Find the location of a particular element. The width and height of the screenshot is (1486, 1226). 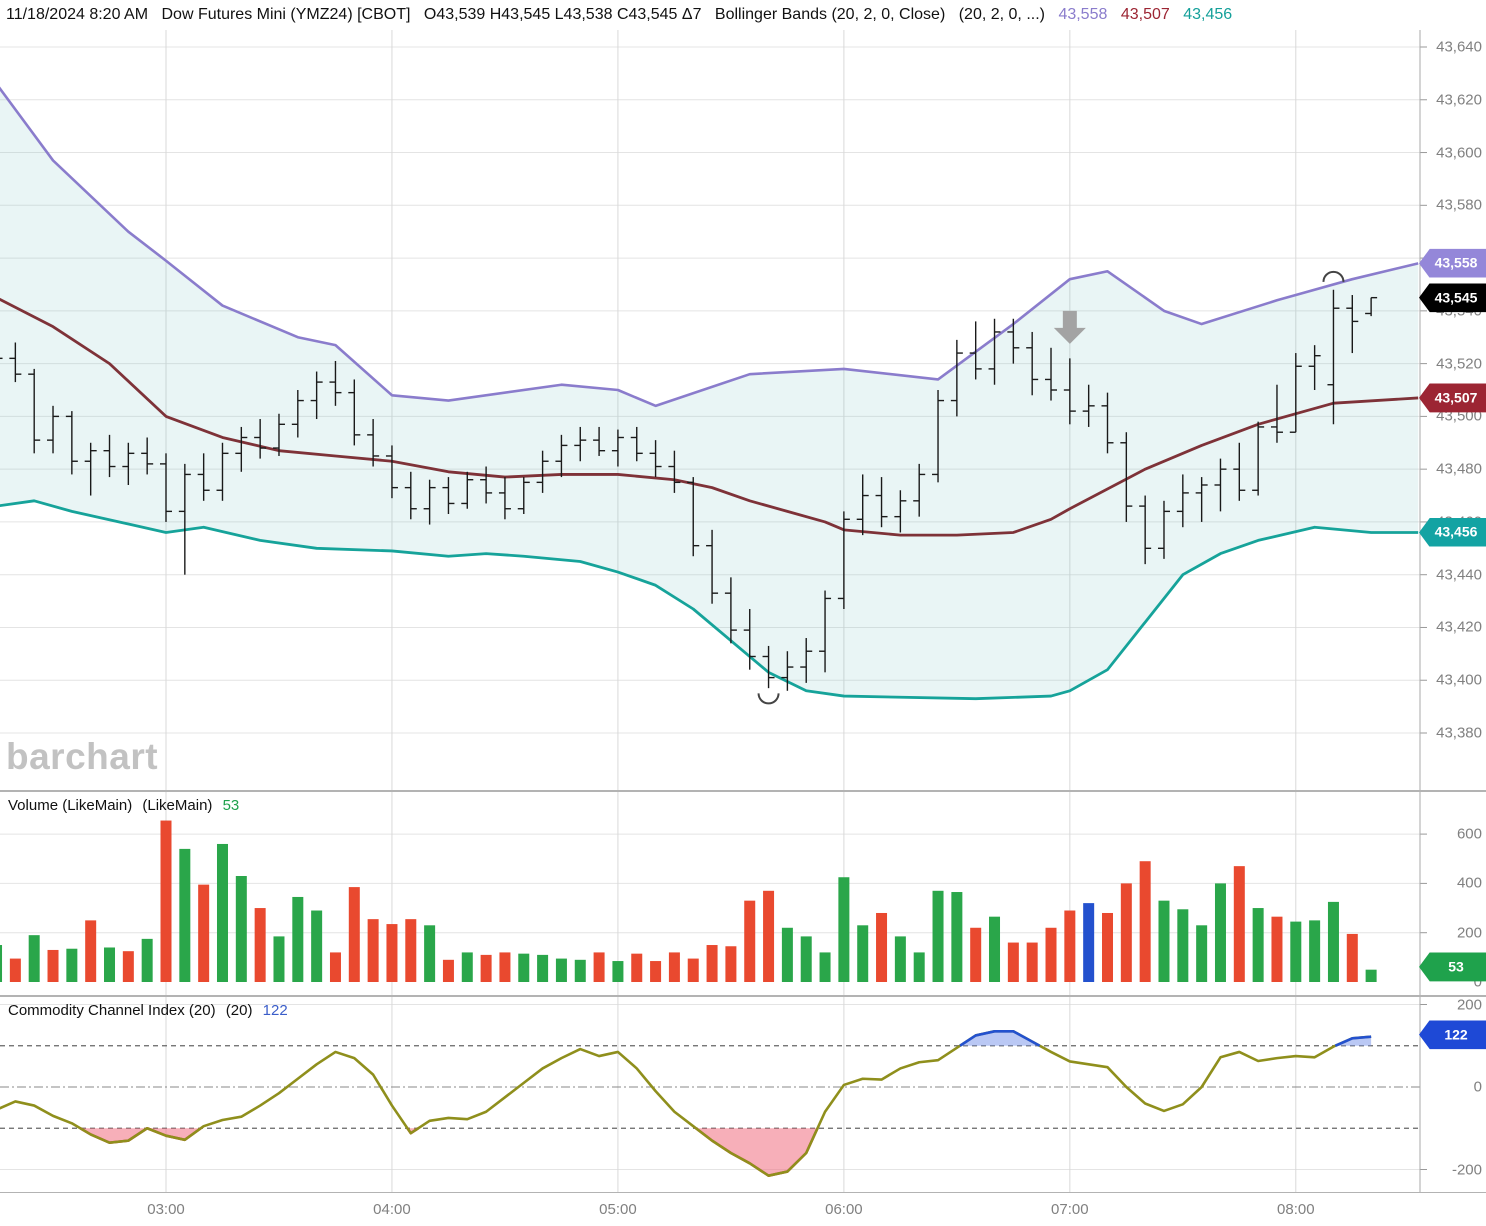

price-value-tag: 43,545 is located at coordinates (1452, 298).